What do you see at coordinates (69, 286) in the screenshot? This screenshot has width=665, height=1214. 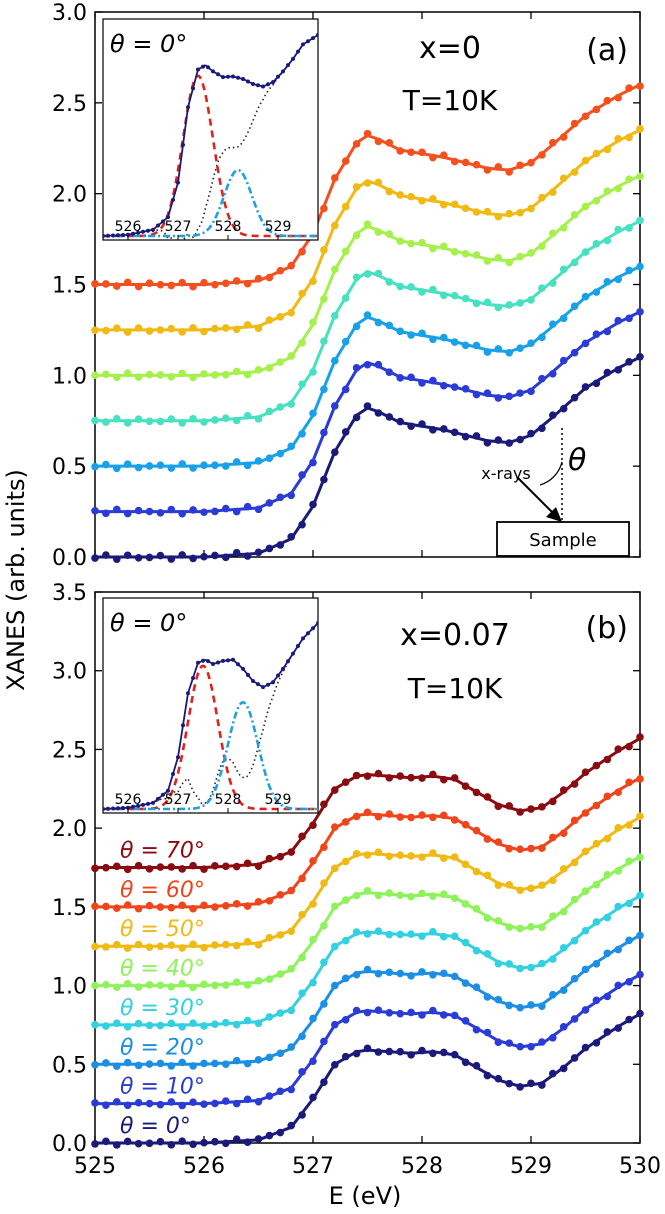 I see `y-tick-label: 1.5` at bounding box center [69, 286].